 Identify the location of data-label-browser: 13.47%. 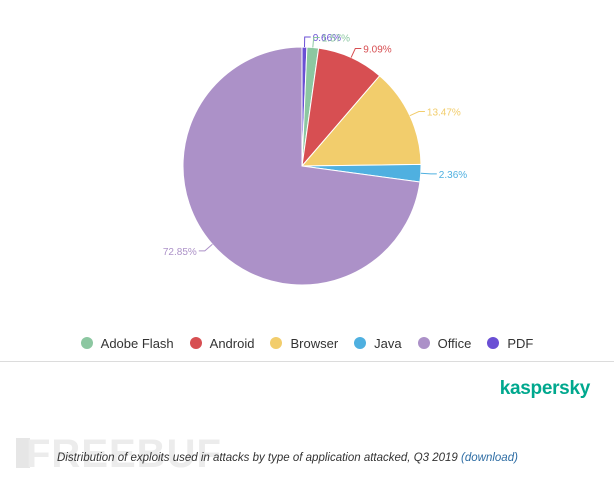
(444, 113).